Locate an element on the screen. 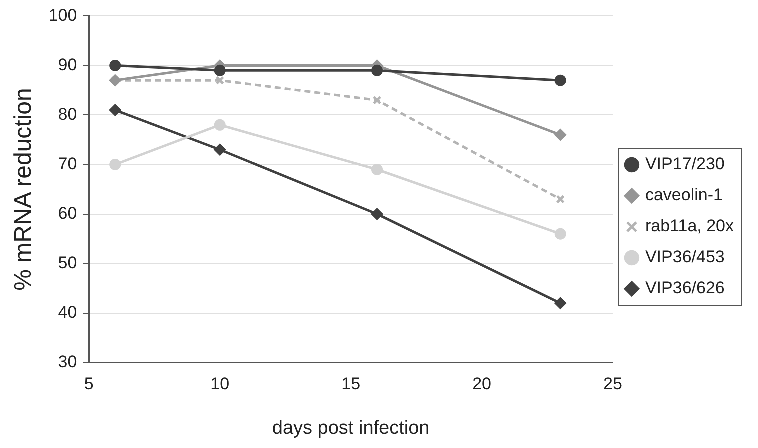 Image resolution: width=758 pixels, height=448 pixels. legend-label: VIP17/230 is located at coordinates (685, 164).